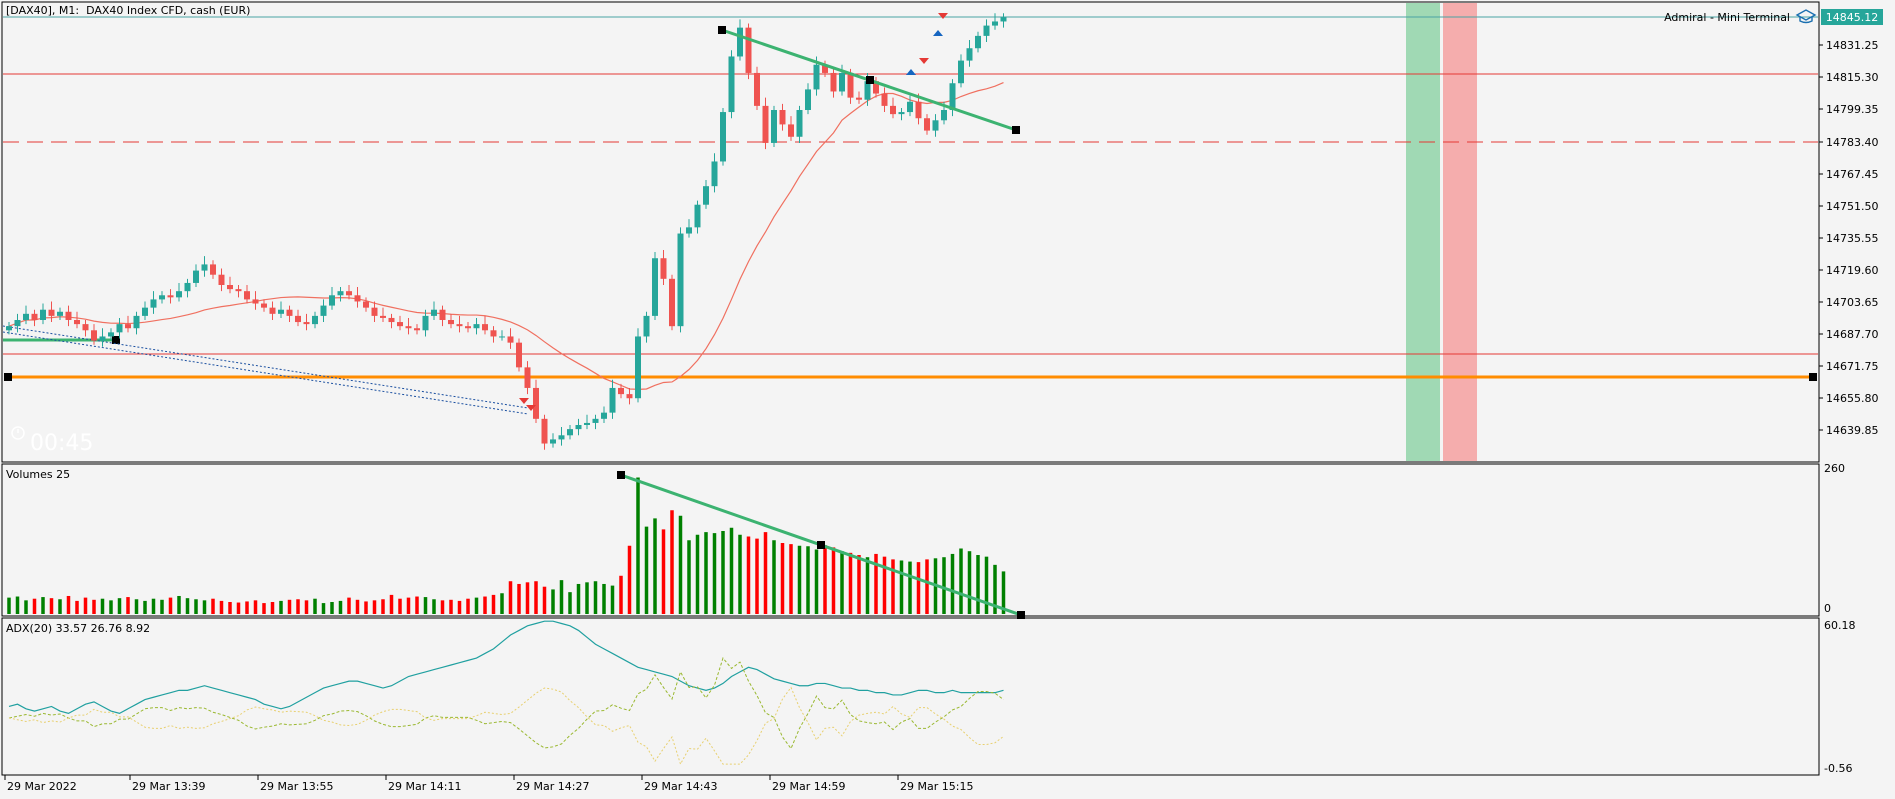  What do you see at coordinates (506, 703) in the screenshot?
I see `plus-di-line` at bounding box center [506, 703].